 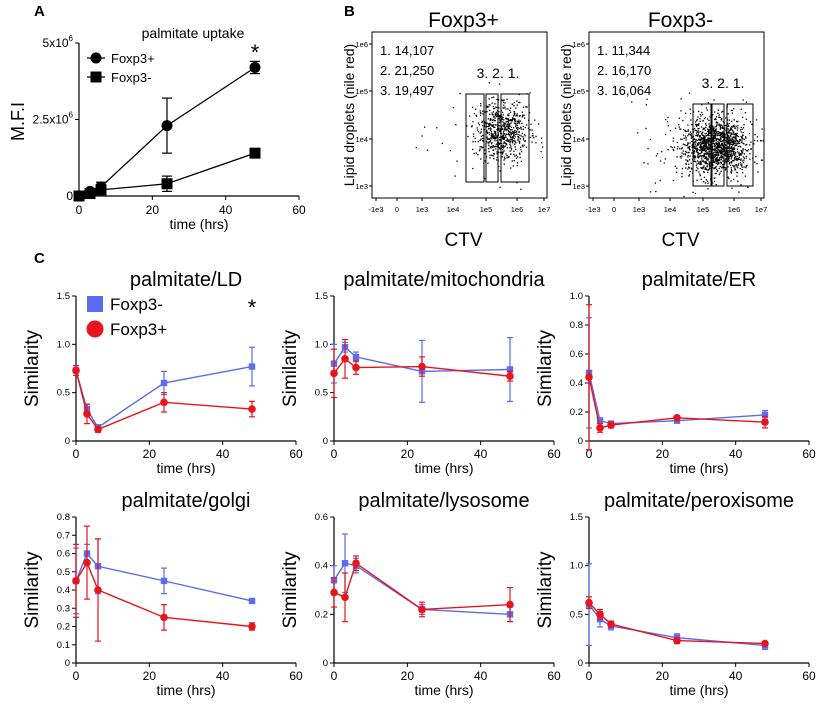 What do you see at coordinates (32, 368) in the screenshot?
I see `y-axis-label: Similarity` at bounding box center [32, 368].